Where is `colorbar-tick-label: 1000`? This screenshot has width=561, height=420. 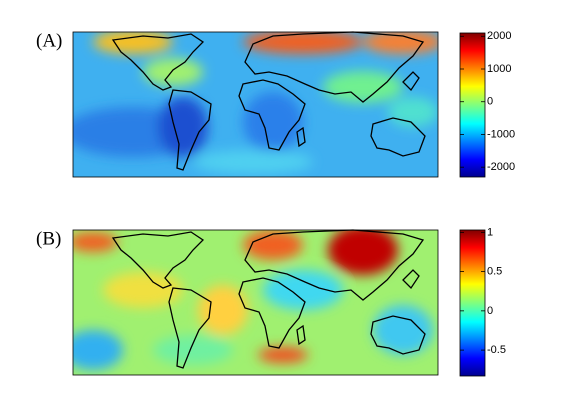
colorbar-tick-label: 1000 is located at coordinates (499, 69).